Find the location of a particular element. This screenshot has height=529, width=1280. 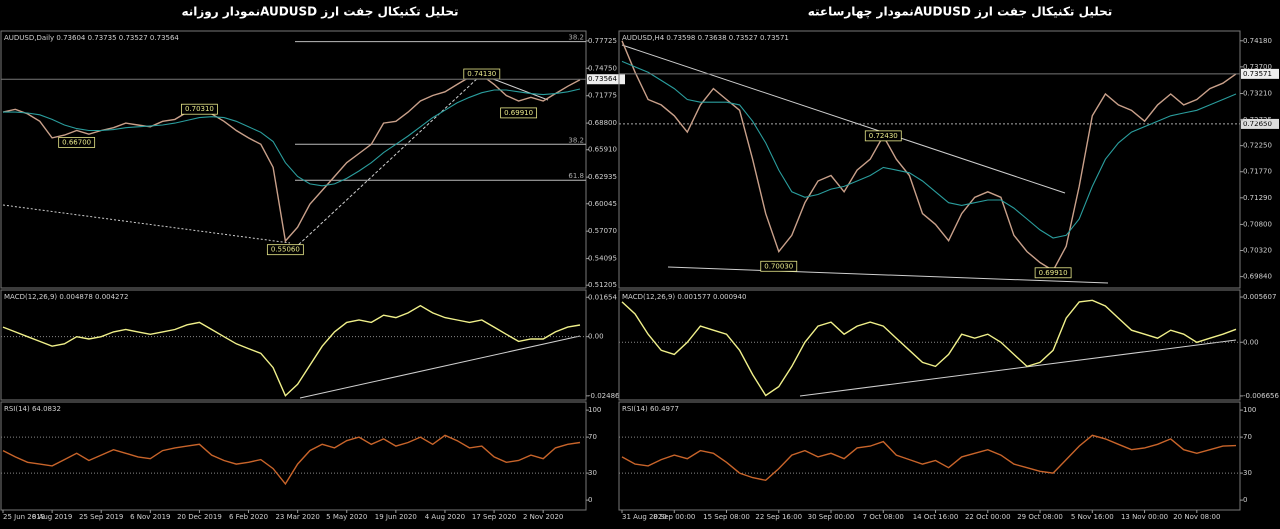

y-tick-label: 0.70800 is located at coordinates (1257, 224).